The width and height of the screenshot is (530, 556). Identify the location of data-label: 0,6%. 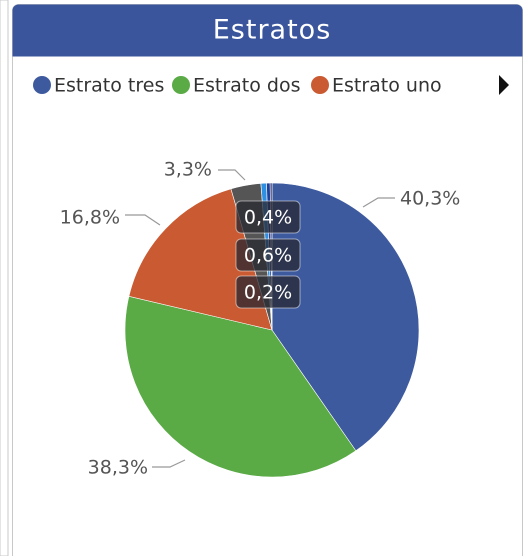
(268, 256).